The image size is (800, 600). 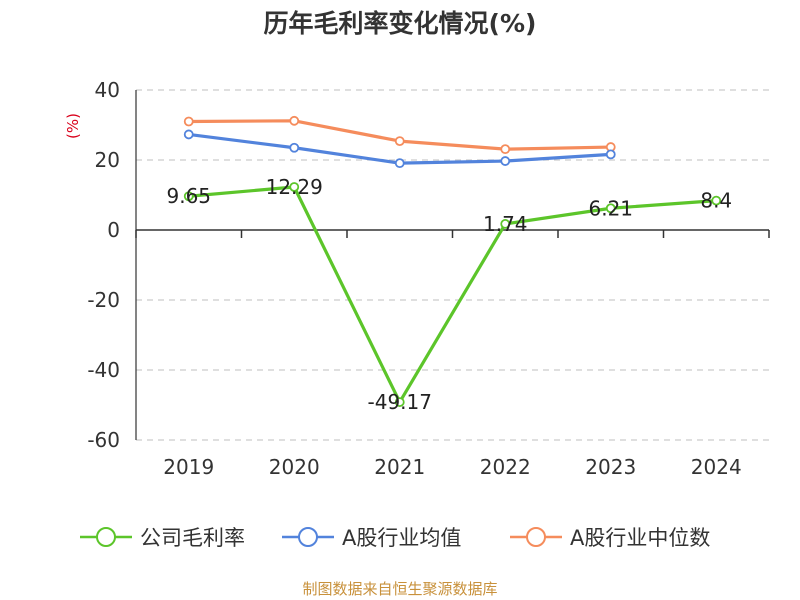 I want to click on x-tick-label: 2023, so click(x=610, y=467).